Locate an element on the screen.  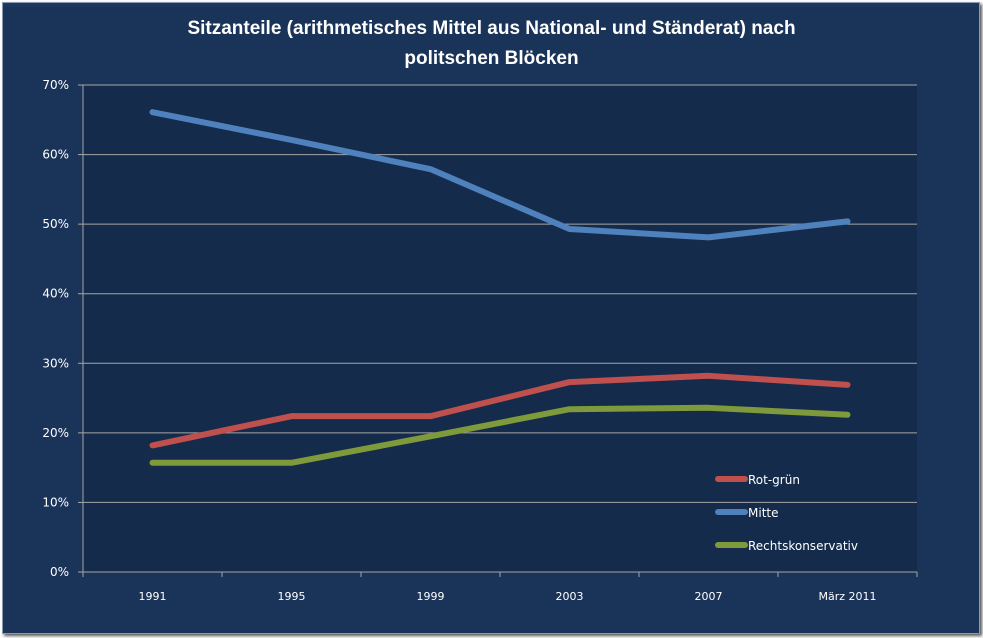
y-tick-label: 40% is located at coordinates (55, 294).